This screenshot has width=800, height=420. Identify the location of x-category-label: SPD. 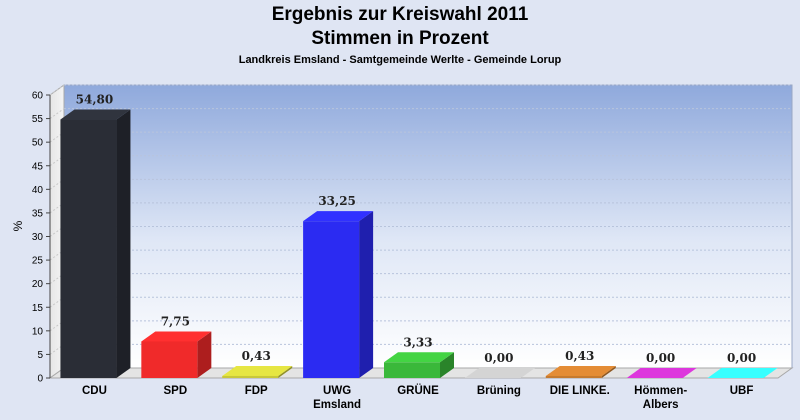
(176, 391).